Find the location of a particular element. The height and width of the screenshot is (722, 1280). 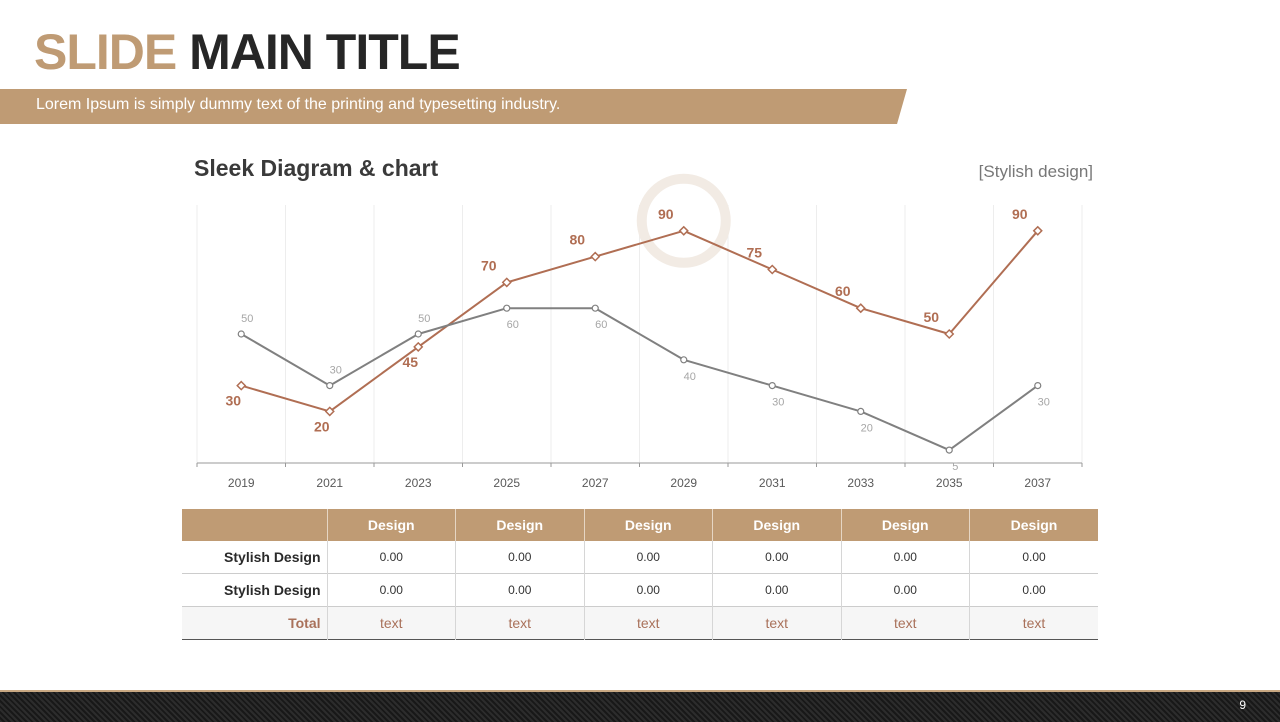

x-tick-label: 2023 is located at coordinates (418, 483).